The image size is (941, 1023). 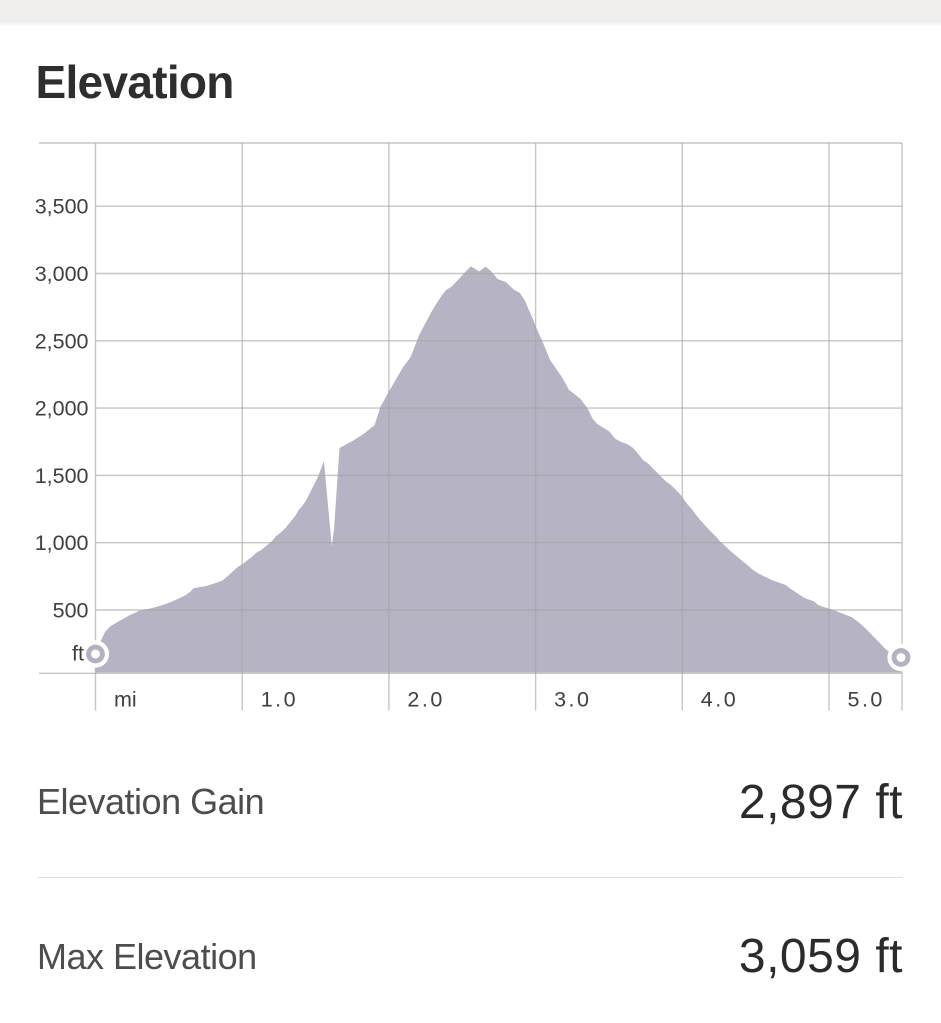 What do you see at coordinates (125, 700) in the screenshot?
I see `svg-text: mi` at bounding box center [125, 700].